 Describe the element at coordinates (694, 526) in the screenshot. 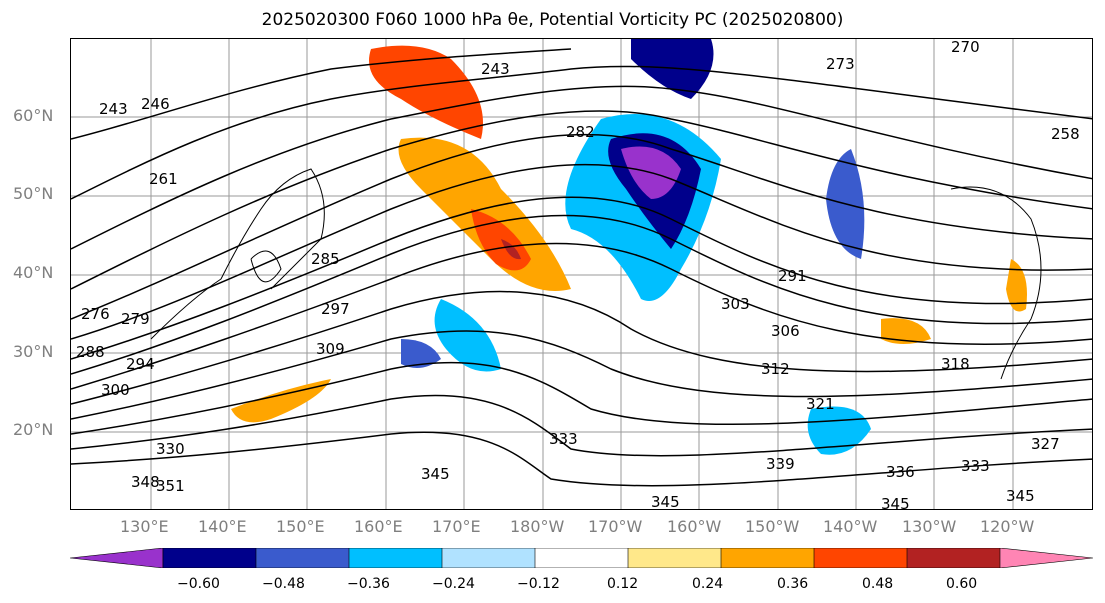

I see `lon-label: 160°W` at that location.